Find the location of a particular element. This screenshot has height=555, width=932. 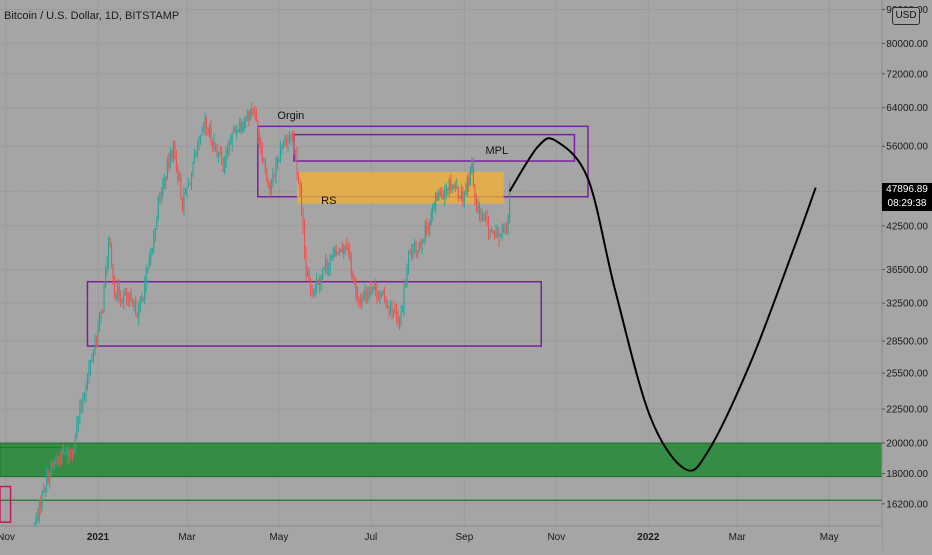

green-demand-zone is located at coordinates (441, 460).